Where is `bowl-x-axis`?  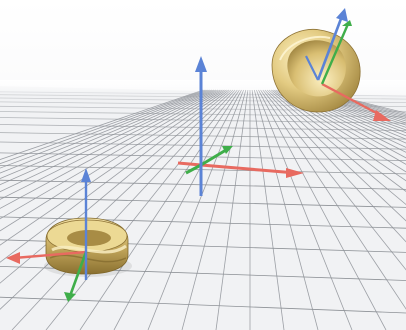 bowl-x-axis is located at coordinates (353, 100).